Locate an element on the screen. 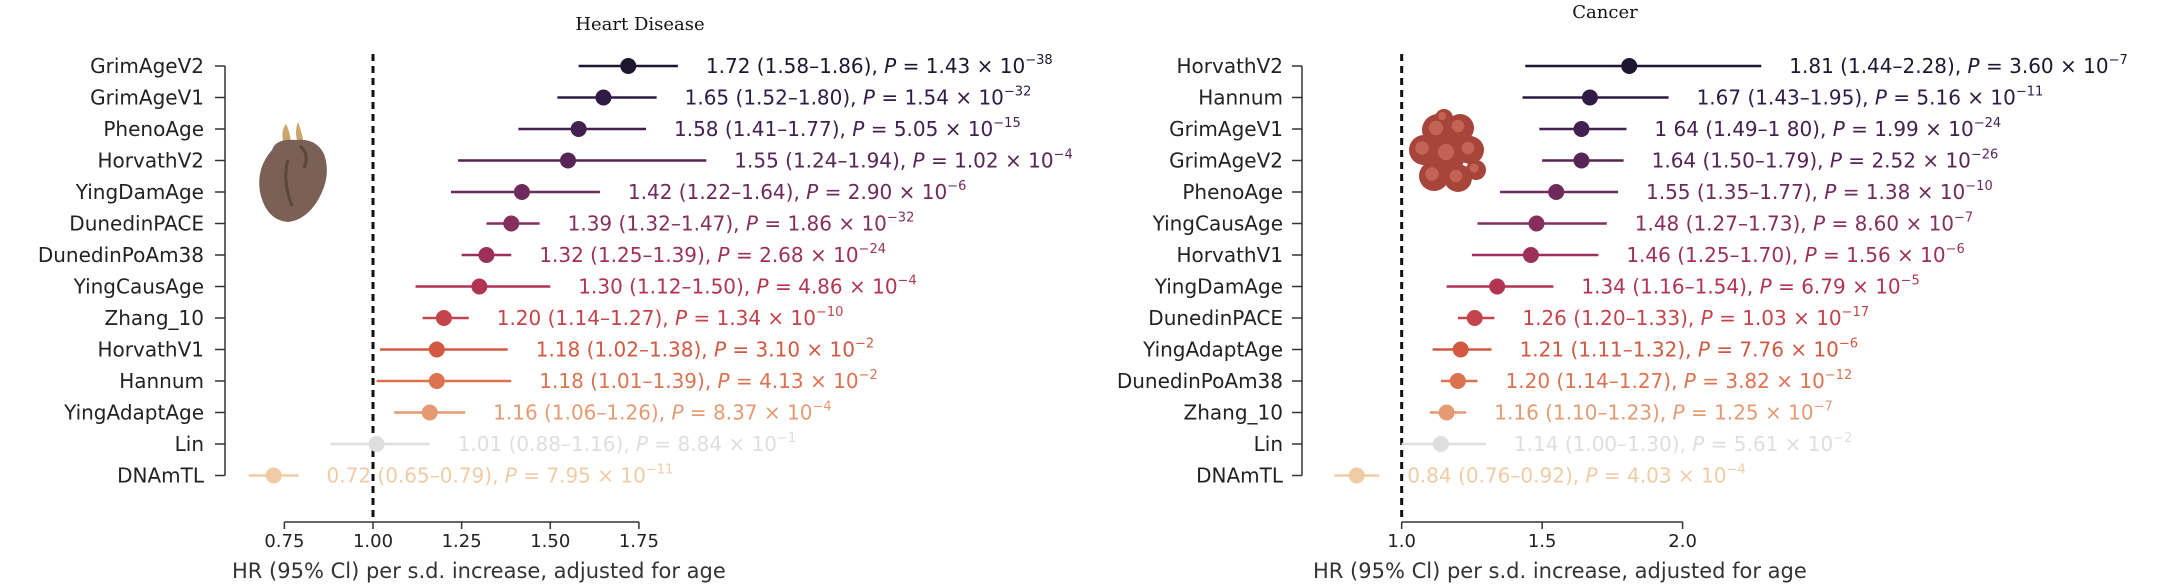 The height and width of the screenshot is (588, 2174). hr-ci-text: 1.67 (1.43–1.95), is located at coordinates (1783, 98).